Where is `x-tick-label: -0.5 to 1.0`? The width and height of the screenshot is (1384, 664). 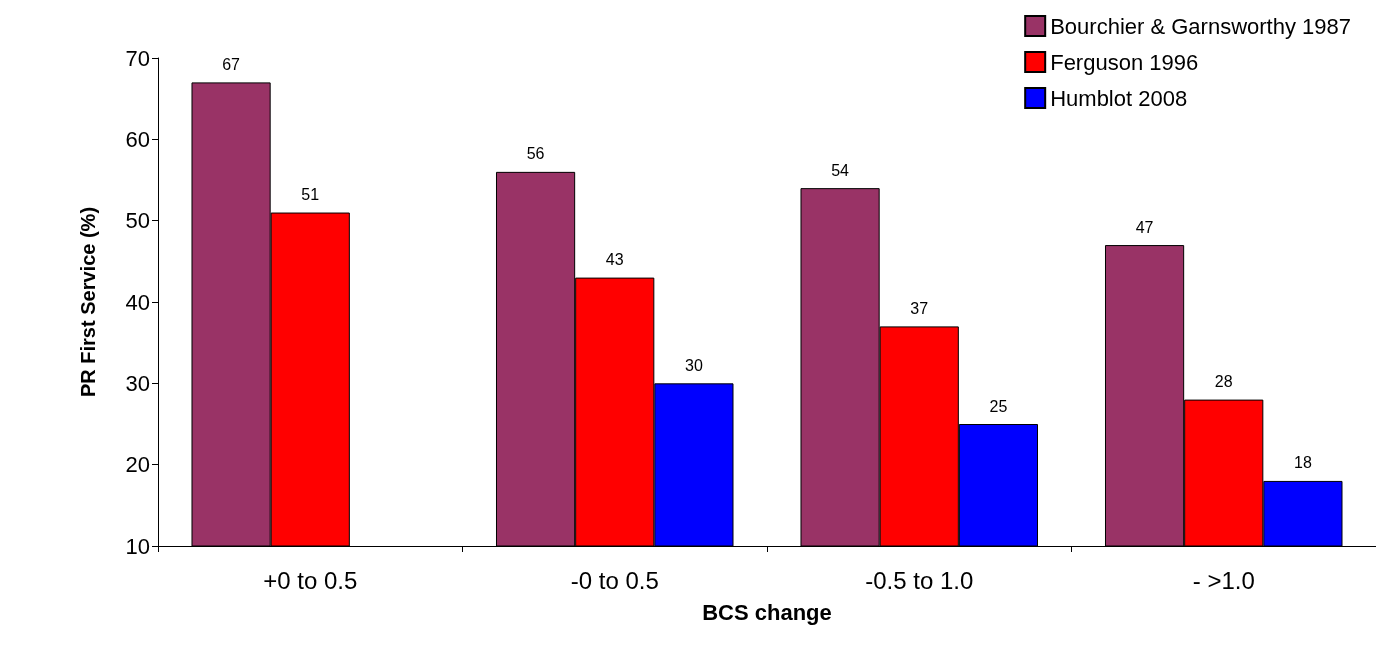 x-tick-label: -0.5 to 1.0 is located at coordinates (919, 580).